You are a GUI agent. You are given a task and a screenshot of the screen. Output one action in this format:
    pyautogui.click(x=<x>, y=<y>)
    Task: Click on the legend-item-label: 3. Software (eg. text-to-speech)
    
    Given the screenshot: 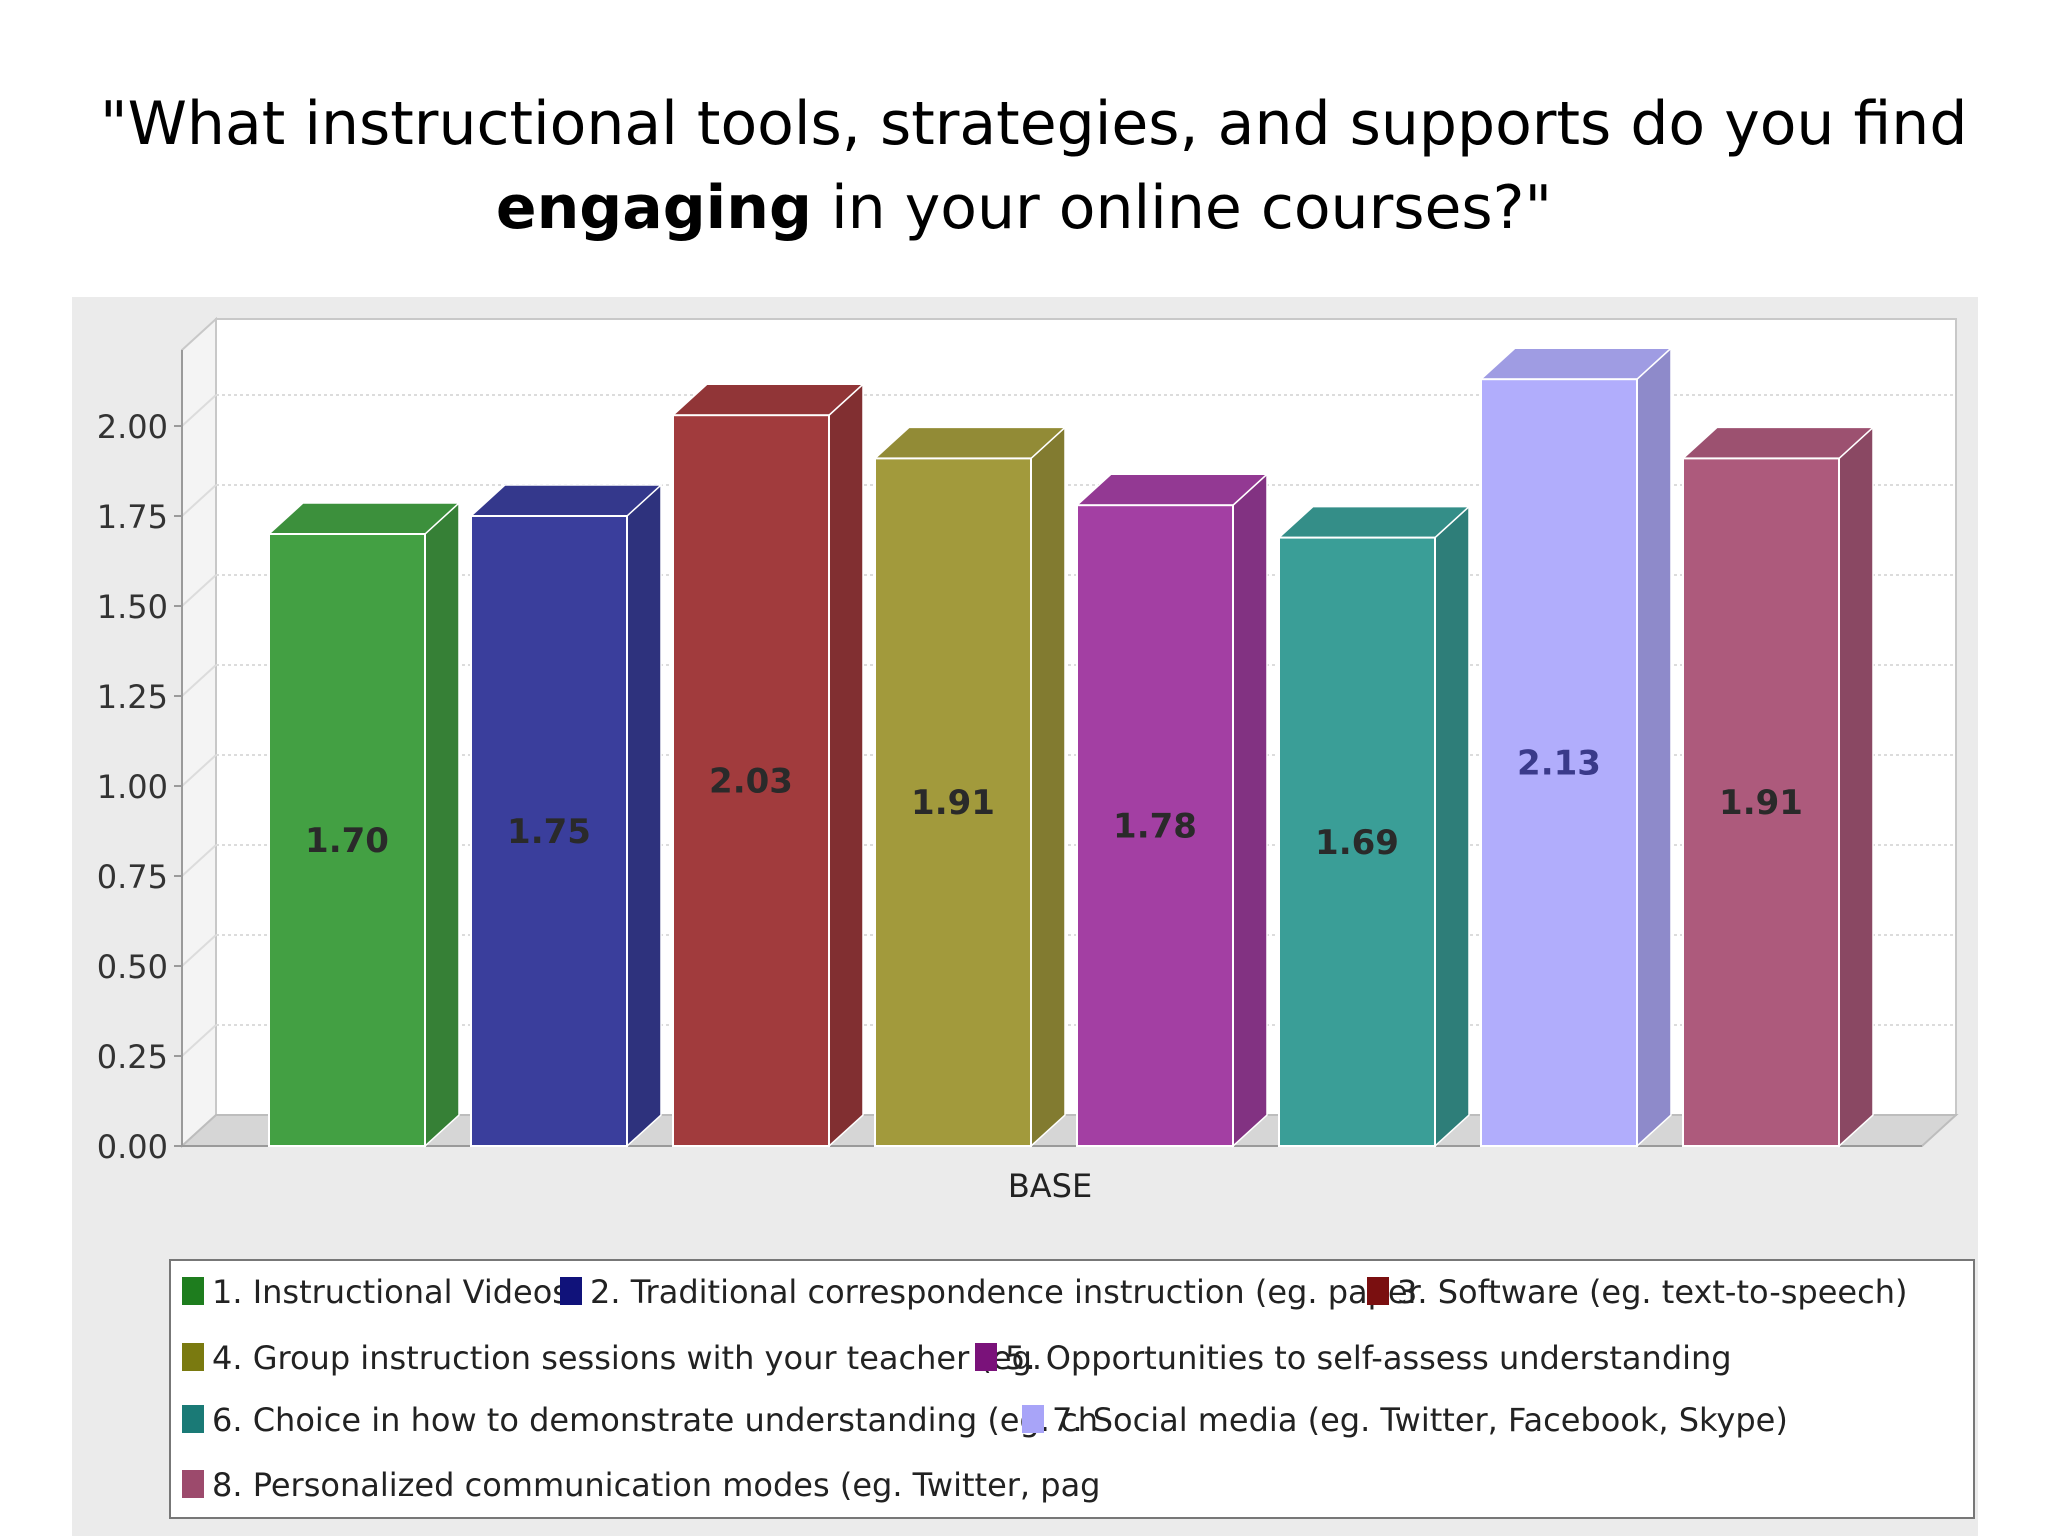 What is the action you would take?
    pyautogui.click(x=1652, y=1292)
    